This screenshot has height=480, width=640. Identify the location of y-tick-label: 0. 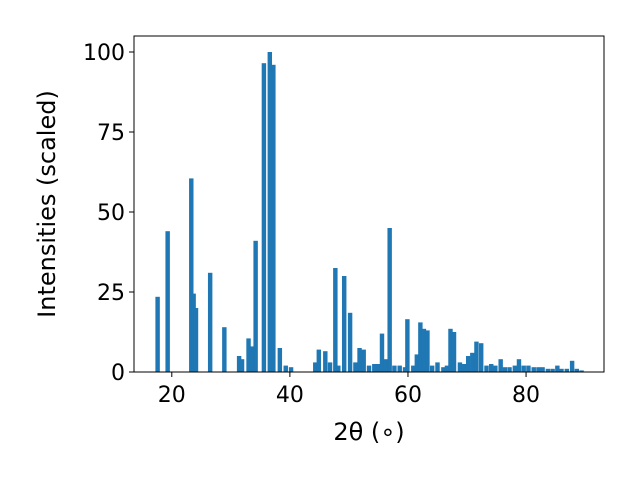
(118, 373).